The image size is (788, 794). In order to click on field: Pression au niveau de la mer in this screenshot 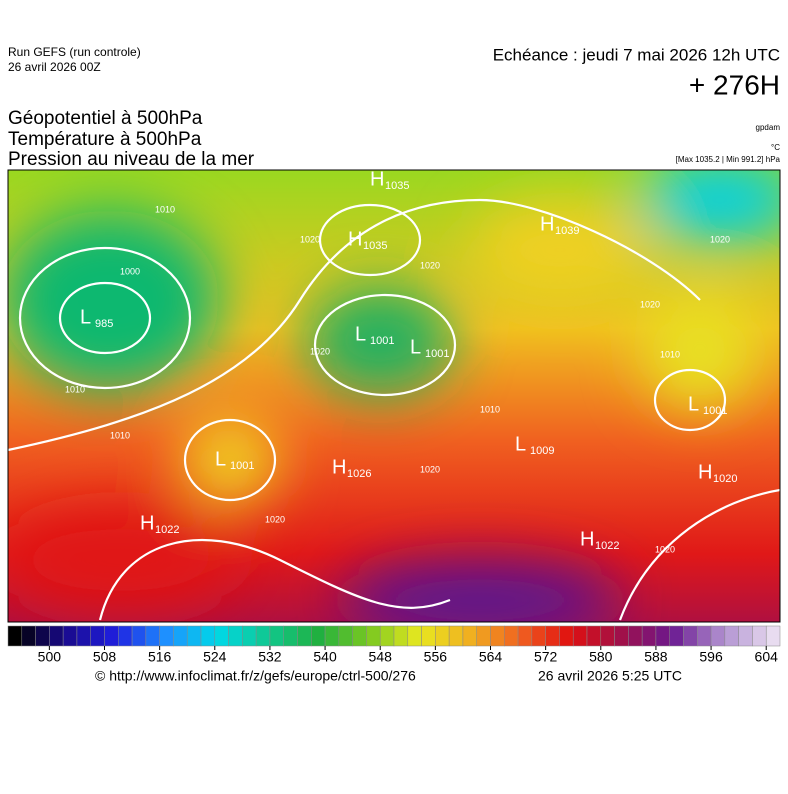, I will do `click(131, 159)`.